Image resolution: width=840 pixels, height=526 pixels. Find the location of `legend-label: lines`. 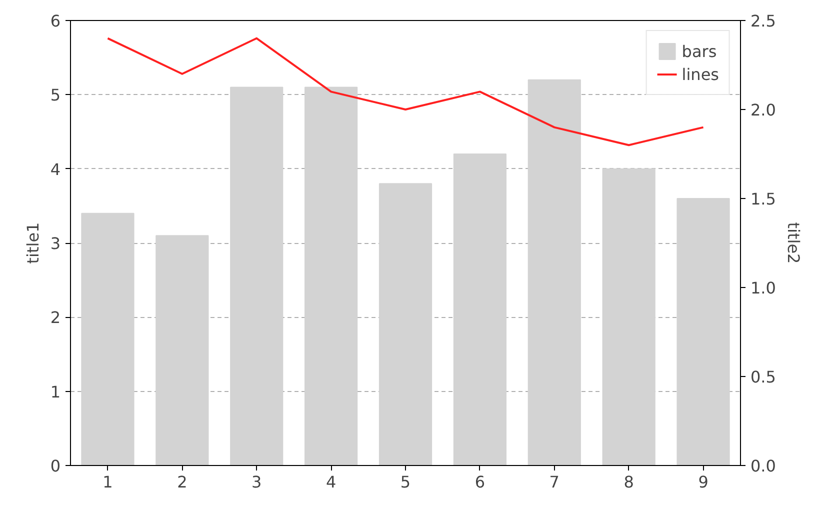

legend-label: lines is located at coordinates (700, 74).